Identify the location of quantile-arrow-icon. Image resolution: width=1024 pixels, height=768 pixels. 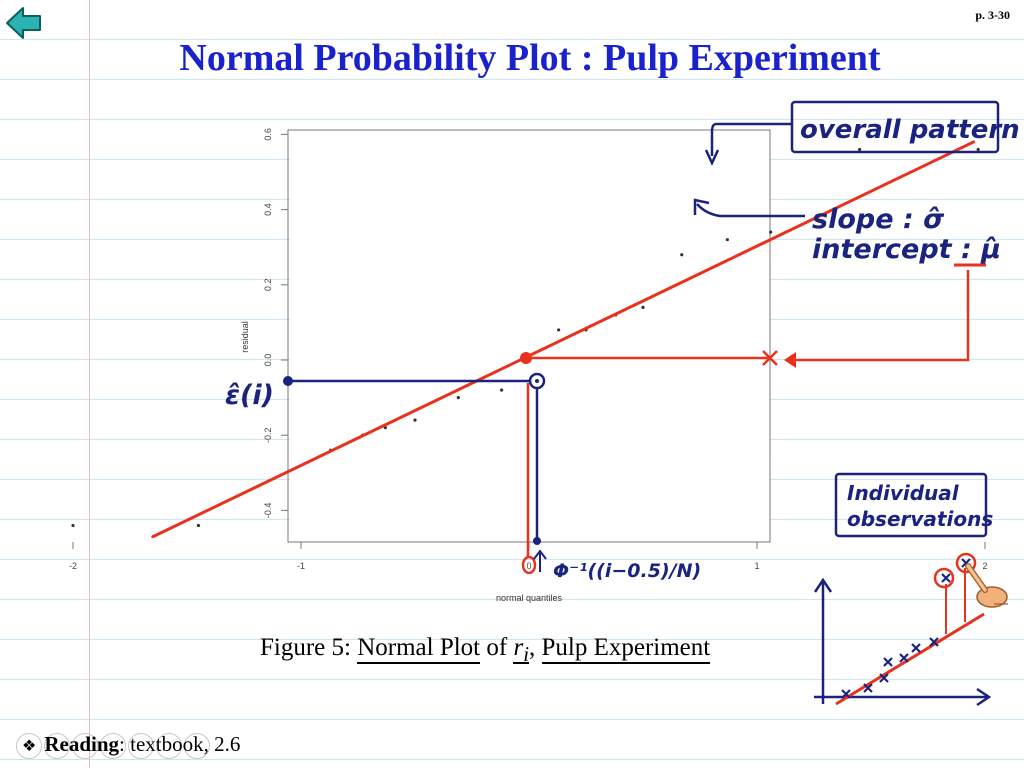
(540, 560).